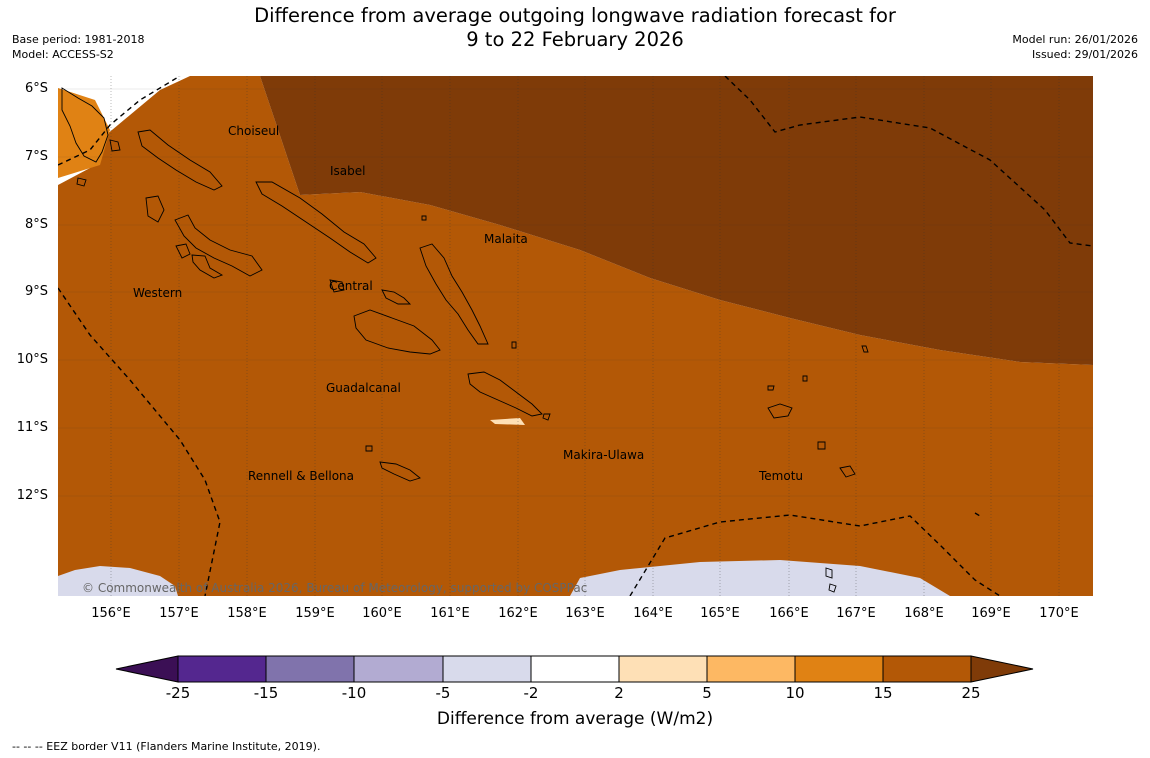 Image resolution: width=1150 pixels, height=758 pixels. What do you see at coordinates (36, 291) in the screenshot?
I see `lat-label: 9°S` at bounding box center [36, 291].